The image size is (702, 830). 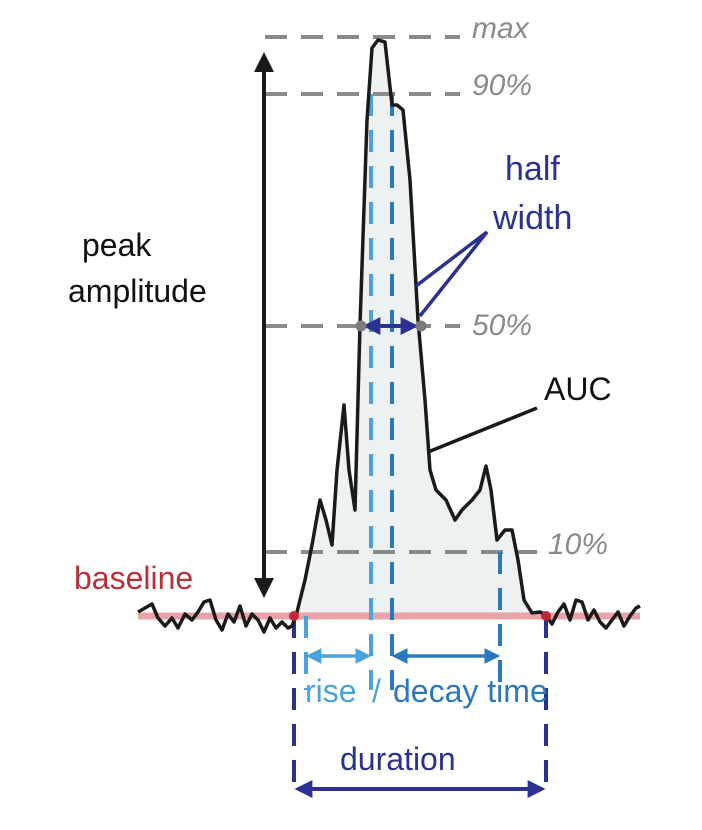 What do you see at coordinates (133, 578) in the screenshot?
I see `baseline-label: baseline` at bounding box center [133, 578].